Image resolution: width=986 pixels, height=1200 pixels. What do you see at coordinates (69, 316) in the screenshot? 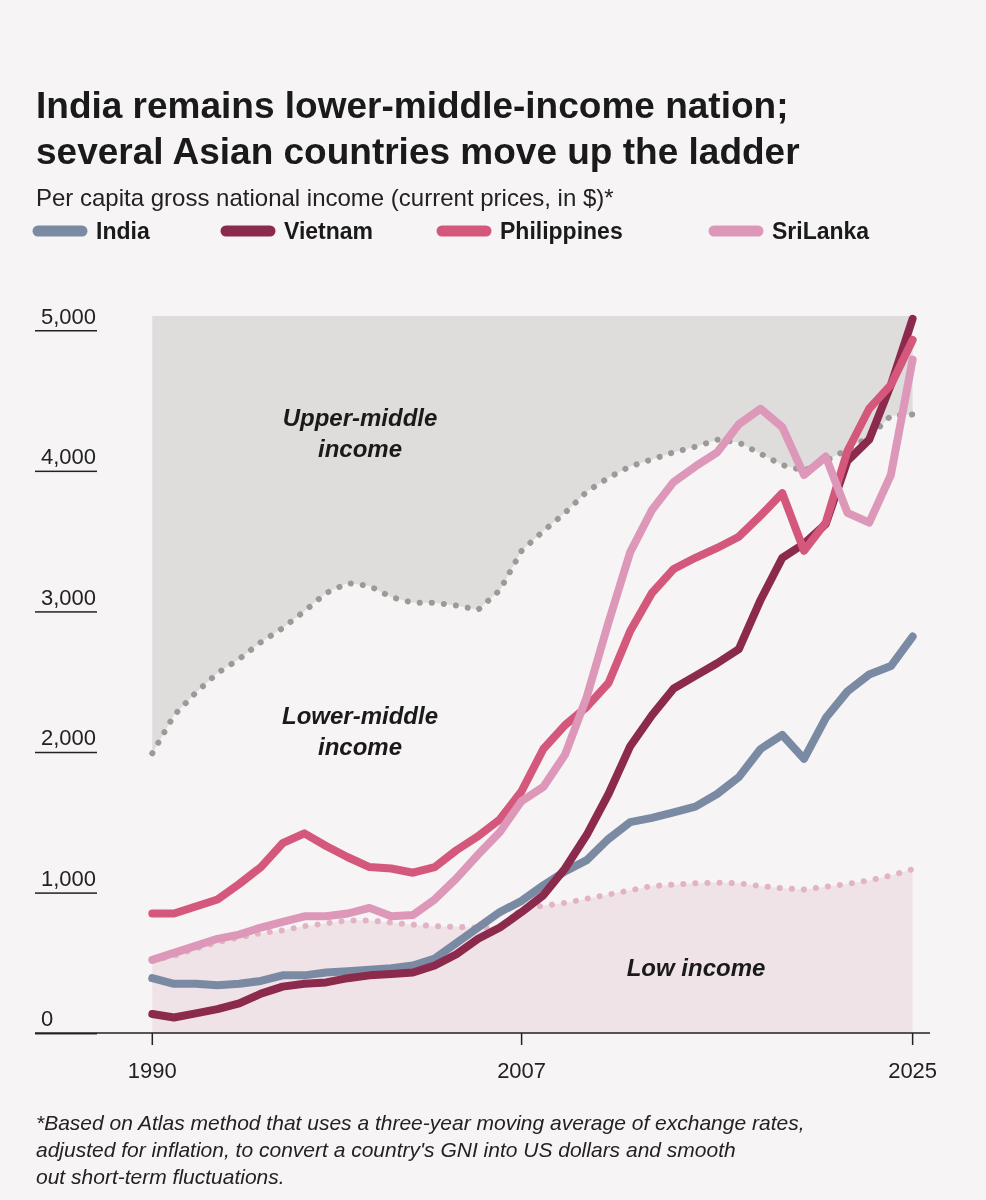
I see `y-tick-label: 5,000` at bounding box center [69, 316].